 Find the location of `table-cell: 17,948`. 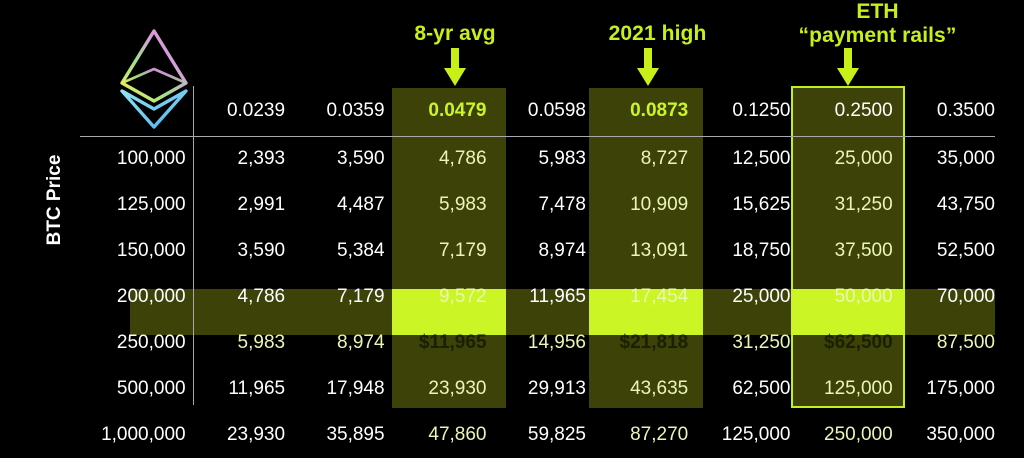

table-cell: 17,948 is located at coordinates (355, 388).